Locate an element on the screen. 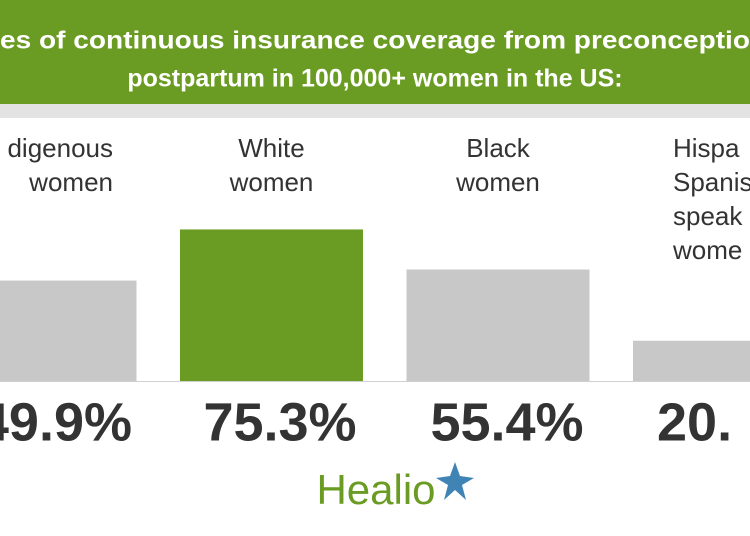 The image size is (750, 536). category-label: speak is located at coordinates (708, 216).